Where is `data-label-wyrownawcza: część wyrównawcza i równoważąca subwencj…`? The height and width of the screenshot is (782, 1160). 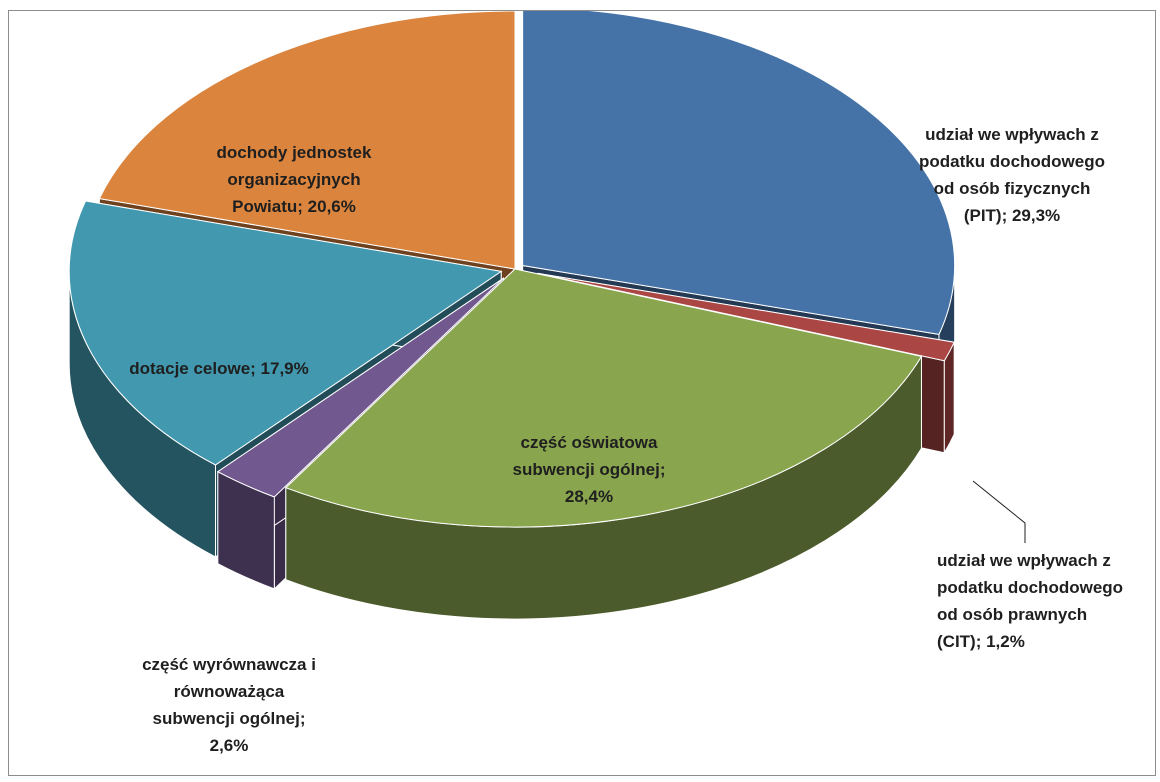 data-label-wyrownawcza: część wyrównawcza i równoważąca subwencj… is located at coordinates (229, 705).